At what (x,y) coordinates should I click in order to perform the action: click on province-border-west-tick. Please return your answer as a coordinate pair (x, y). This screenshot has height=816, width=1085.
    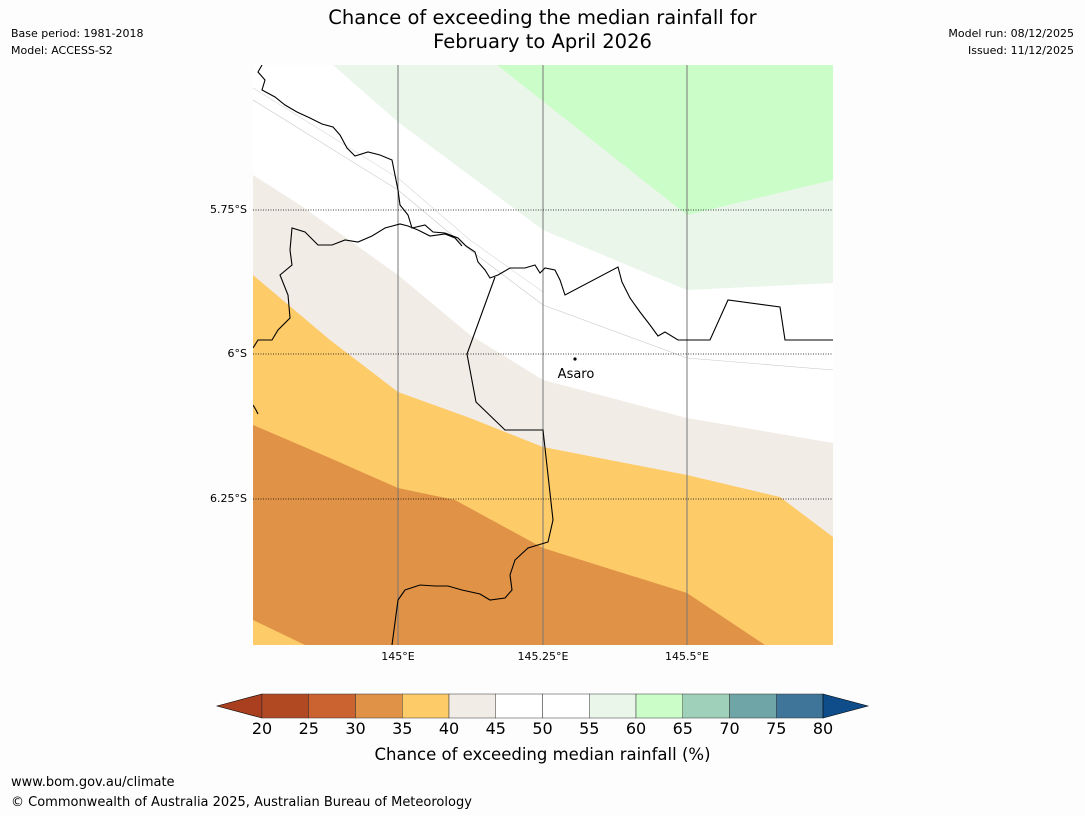
    Looking at the image, I should click on (256, 409).